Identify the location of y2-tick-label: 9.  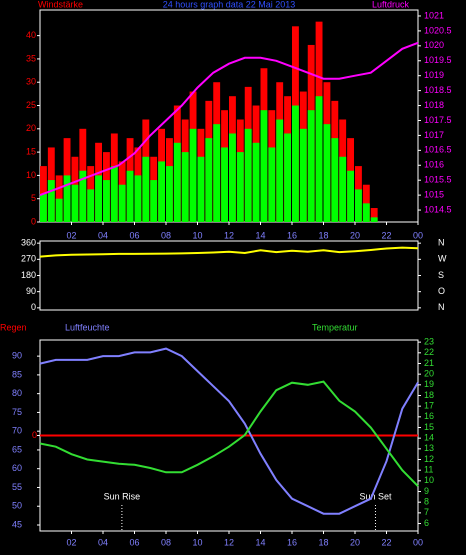
(426, 491).